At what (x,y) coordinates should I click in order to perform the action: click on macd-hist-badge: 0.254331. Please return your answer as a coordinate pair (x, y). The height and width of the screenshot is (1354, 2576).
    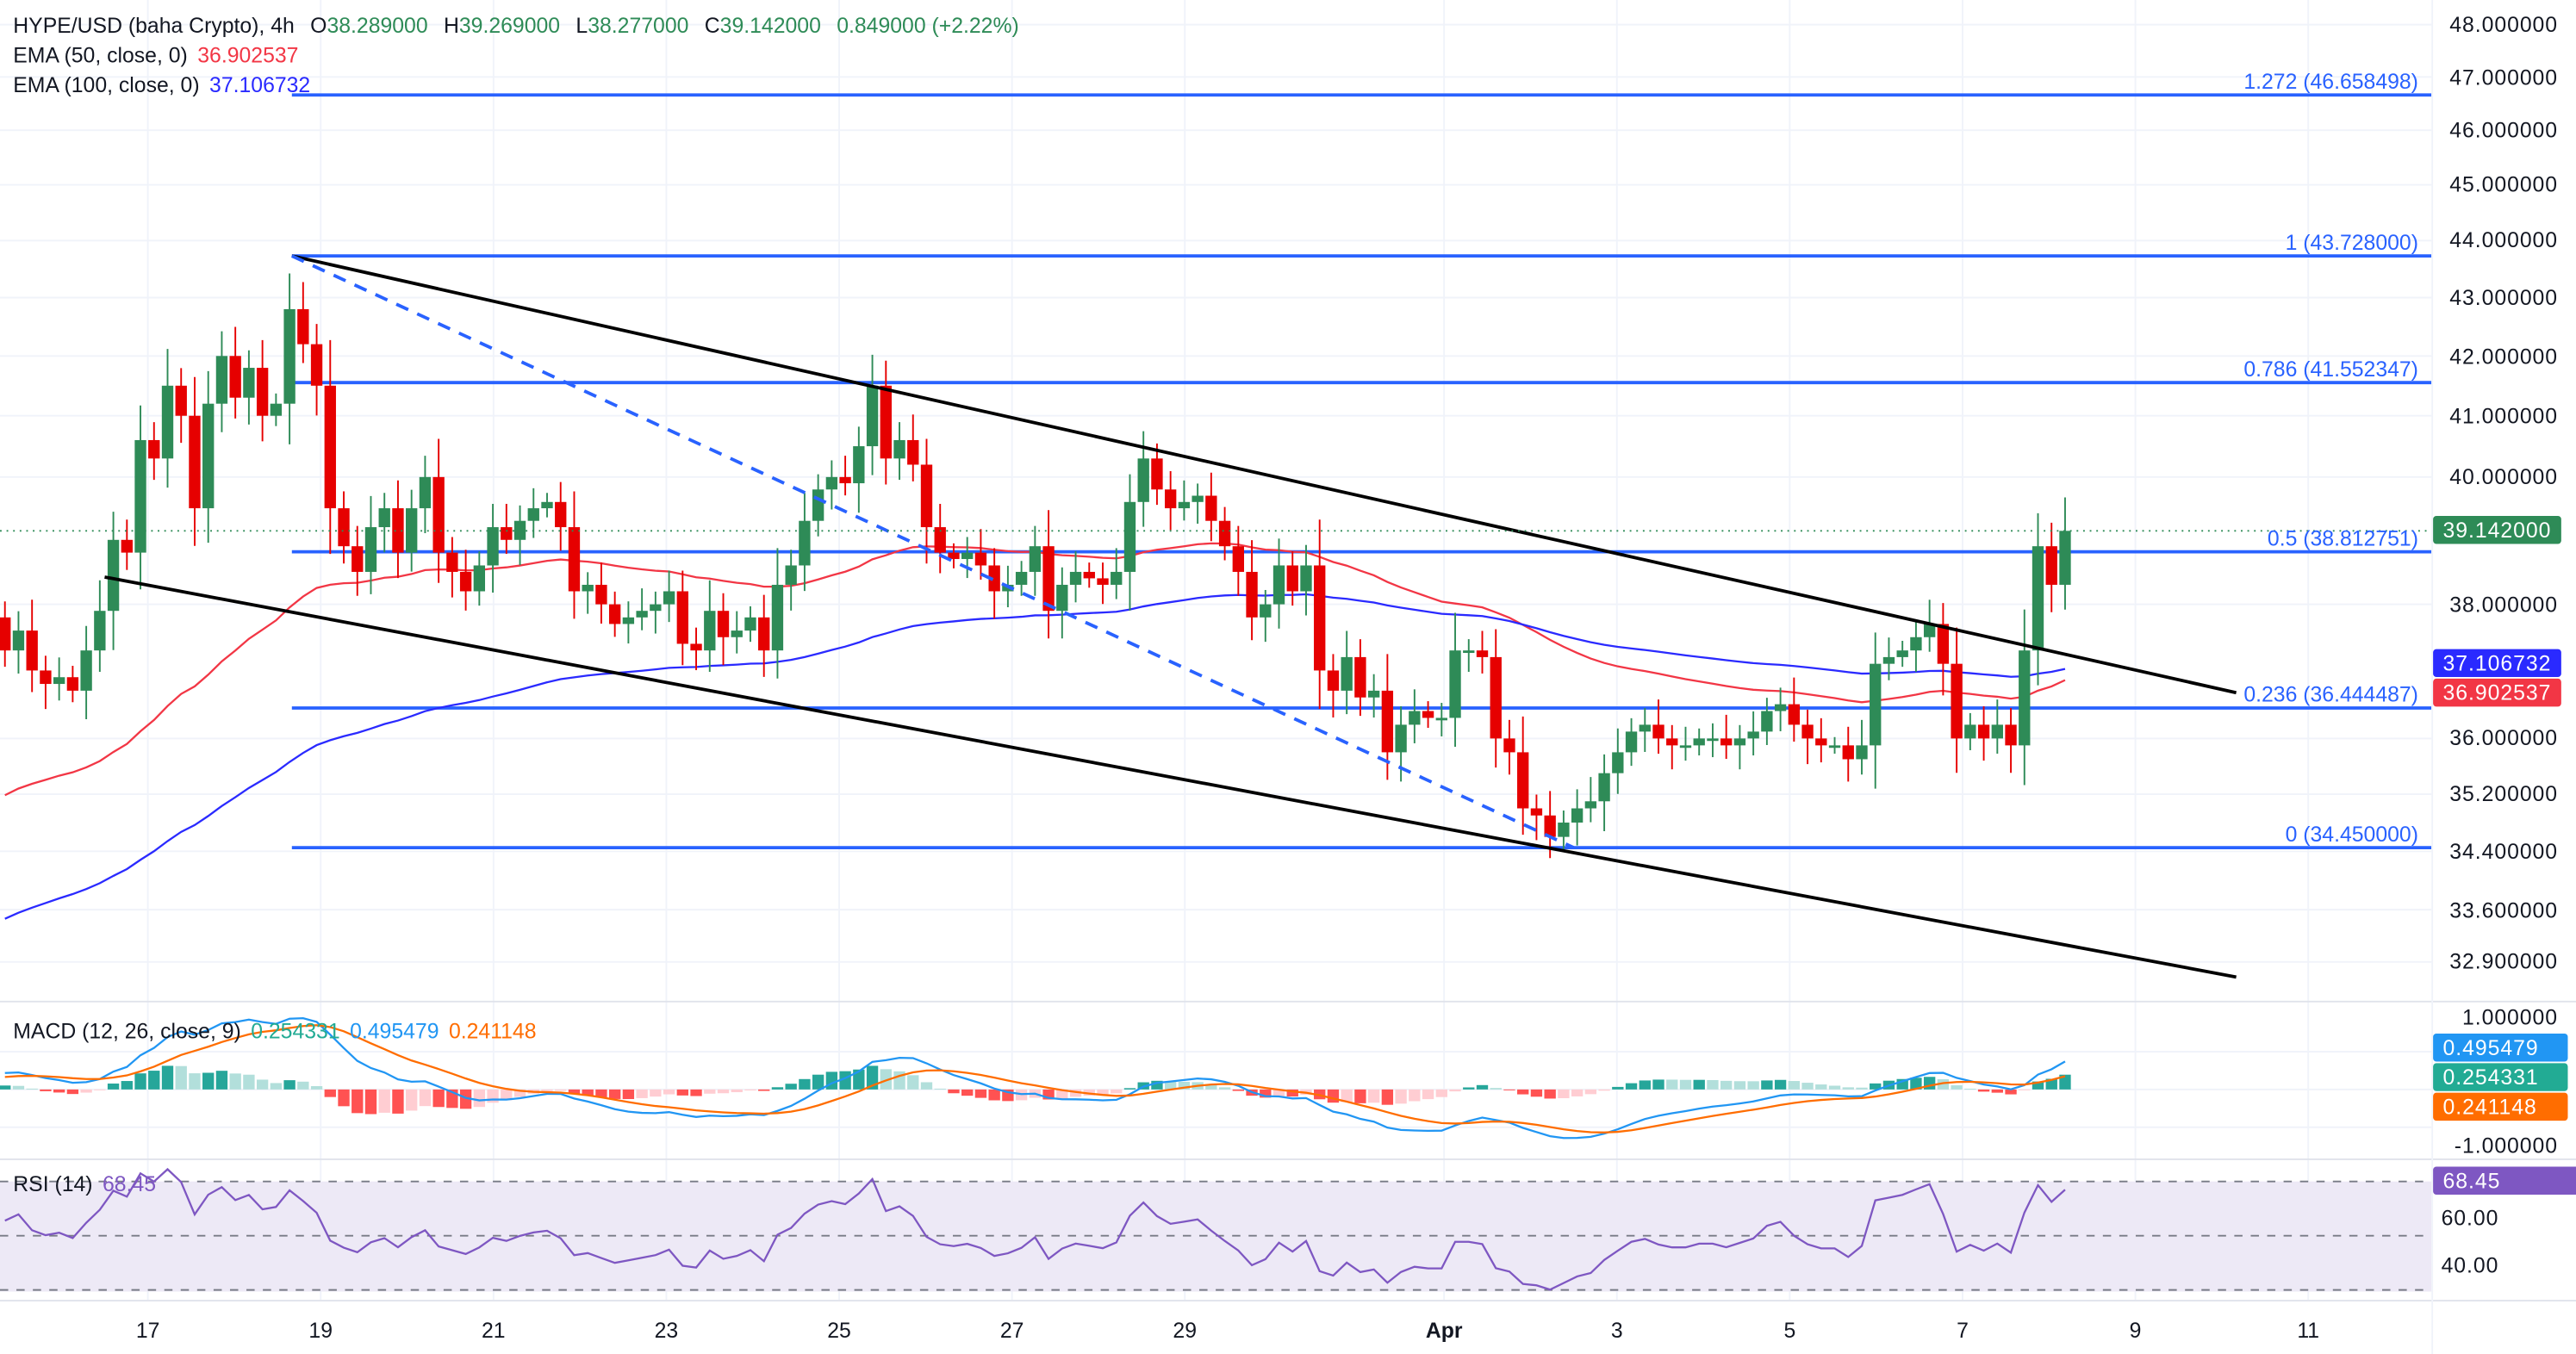
    Looking at the image, I should click on (2501, 1077).